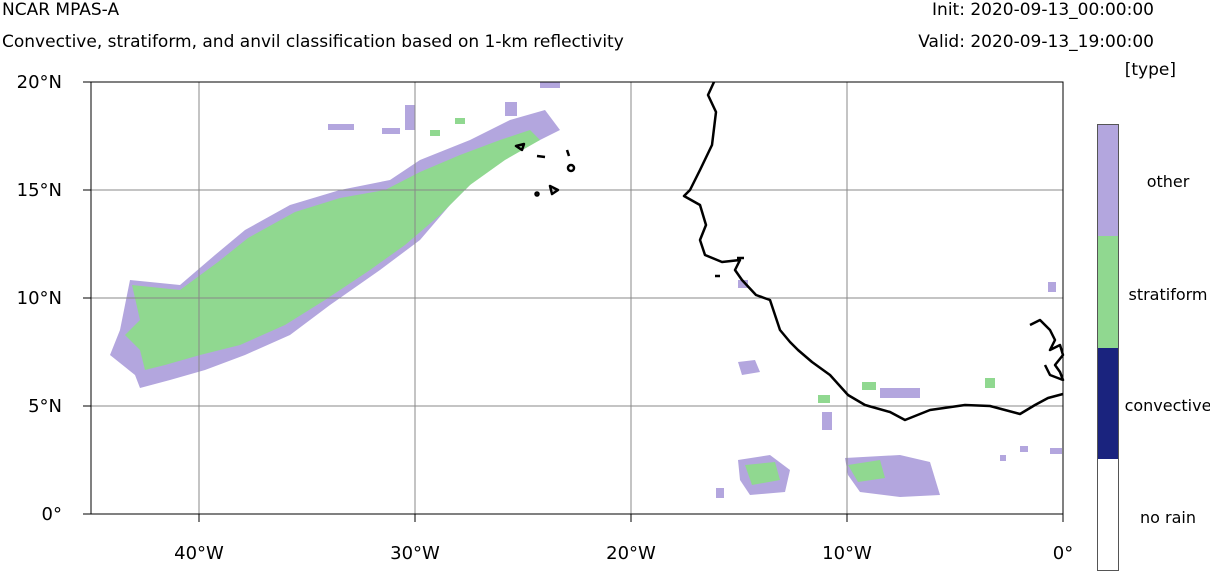  I want to click on init-time: Init: 2020-09-13_00:00:00, so click(1043, 10).